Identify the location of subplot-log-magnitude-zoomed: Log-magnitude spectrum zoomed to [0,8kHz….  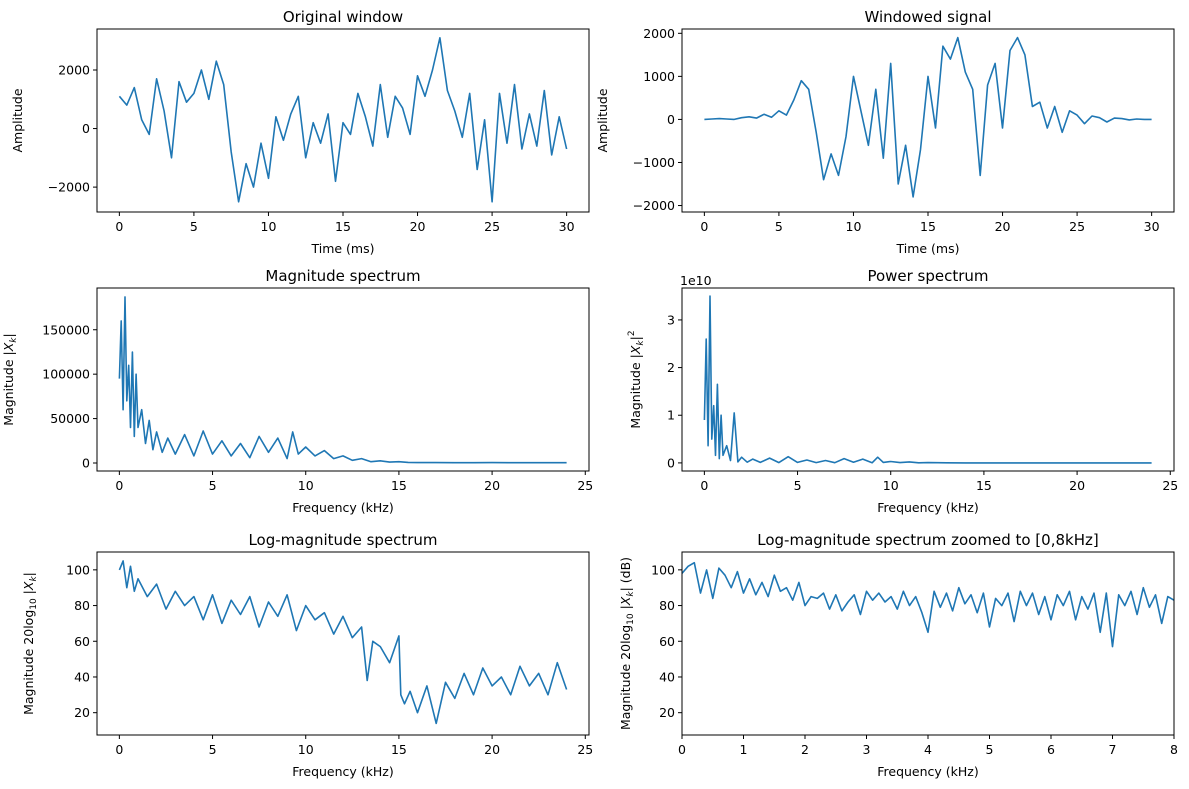
(898, 655).